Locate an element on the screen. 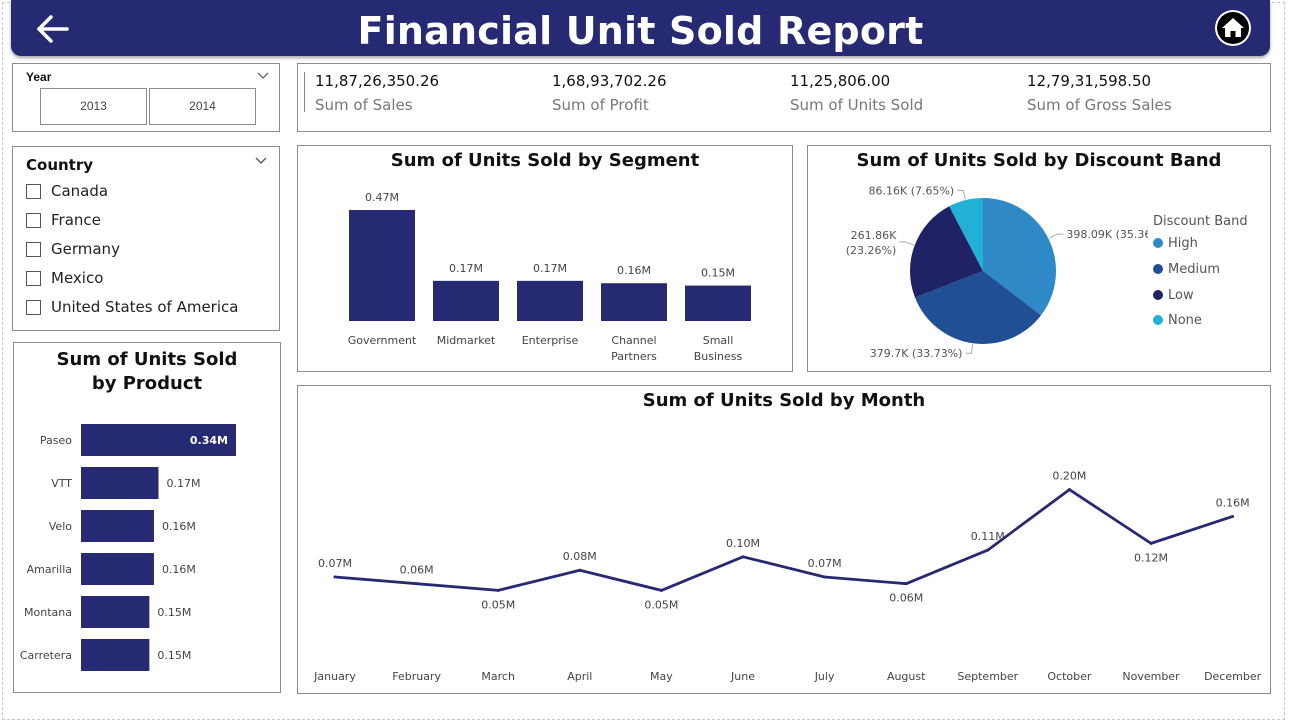 This screenshot has width=1289, height=723. legend-item-medium: Medium is located at coordinates (1186, 269).